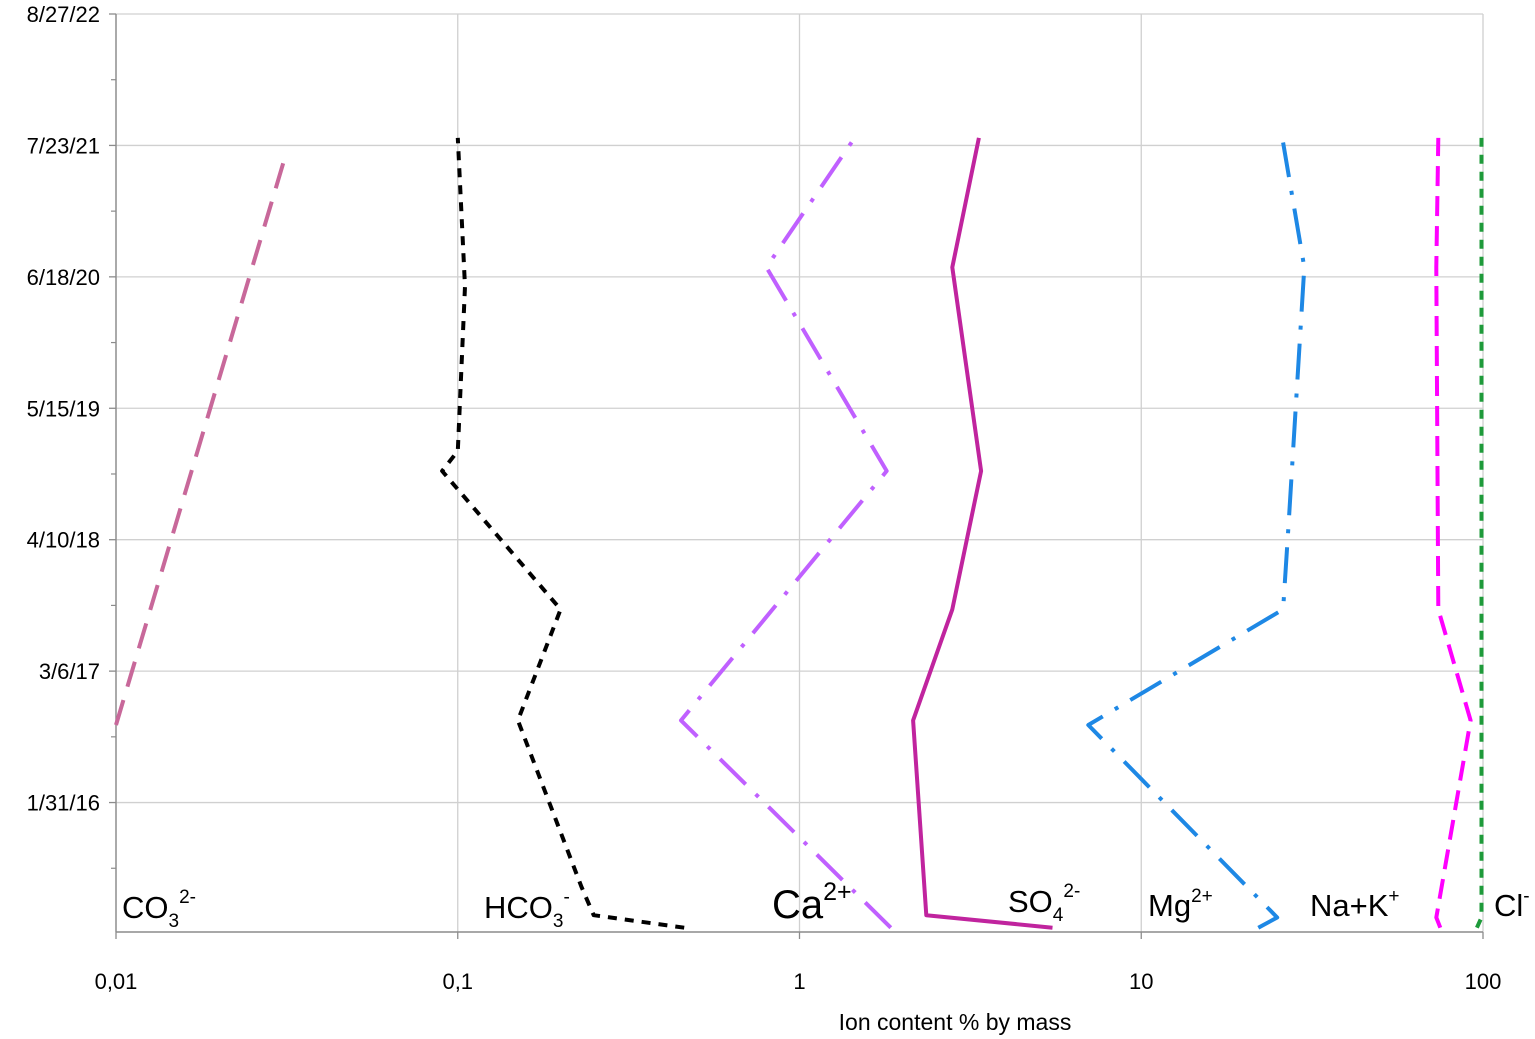  I want to click on ion-label-hco3: HCO3 -, so click(527, 909).